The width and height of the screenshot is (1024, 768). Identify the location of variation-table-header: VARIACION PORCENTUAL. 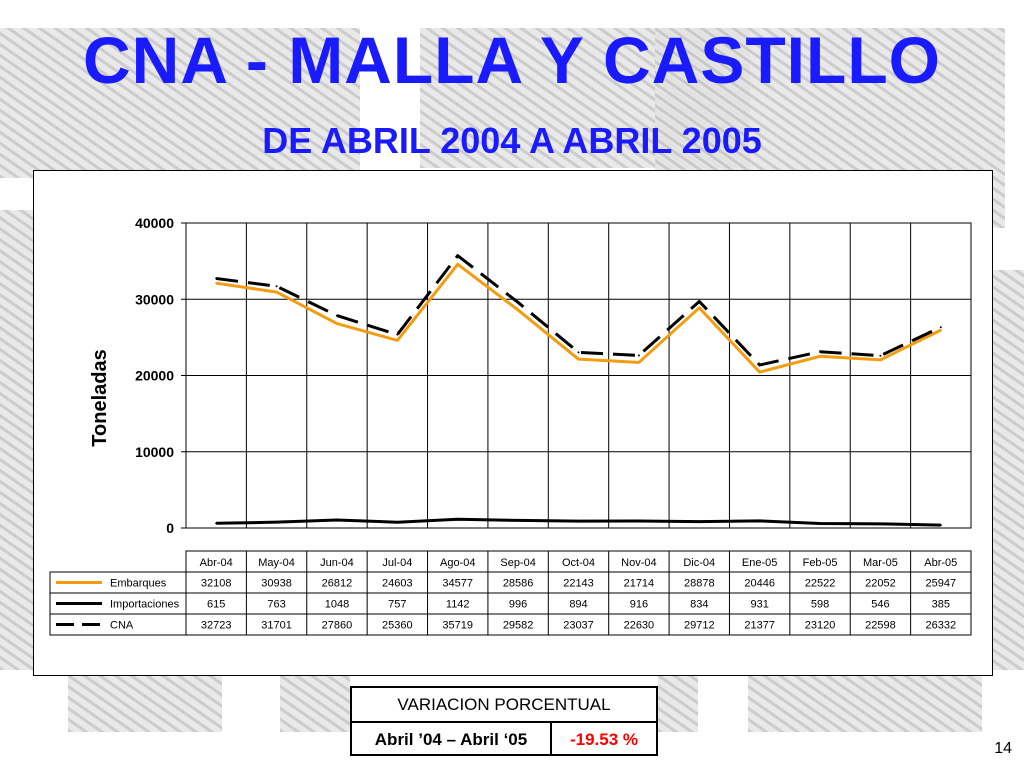
(504, 705).